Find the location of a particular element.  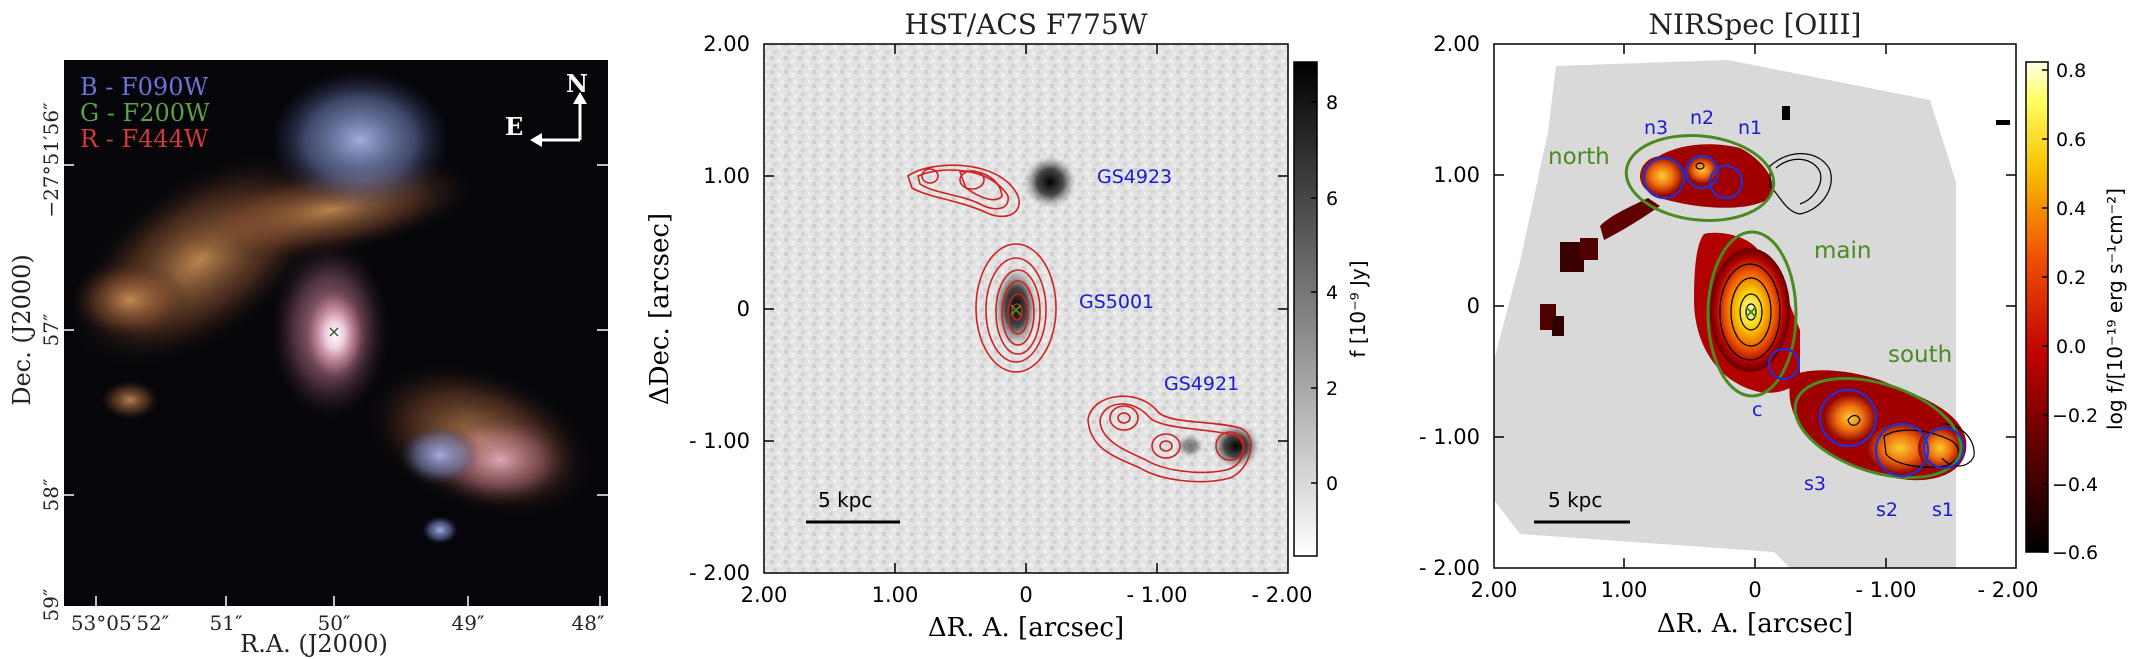

mid-cbar-tick-4: 0 is located at coordinates (1332, 484).